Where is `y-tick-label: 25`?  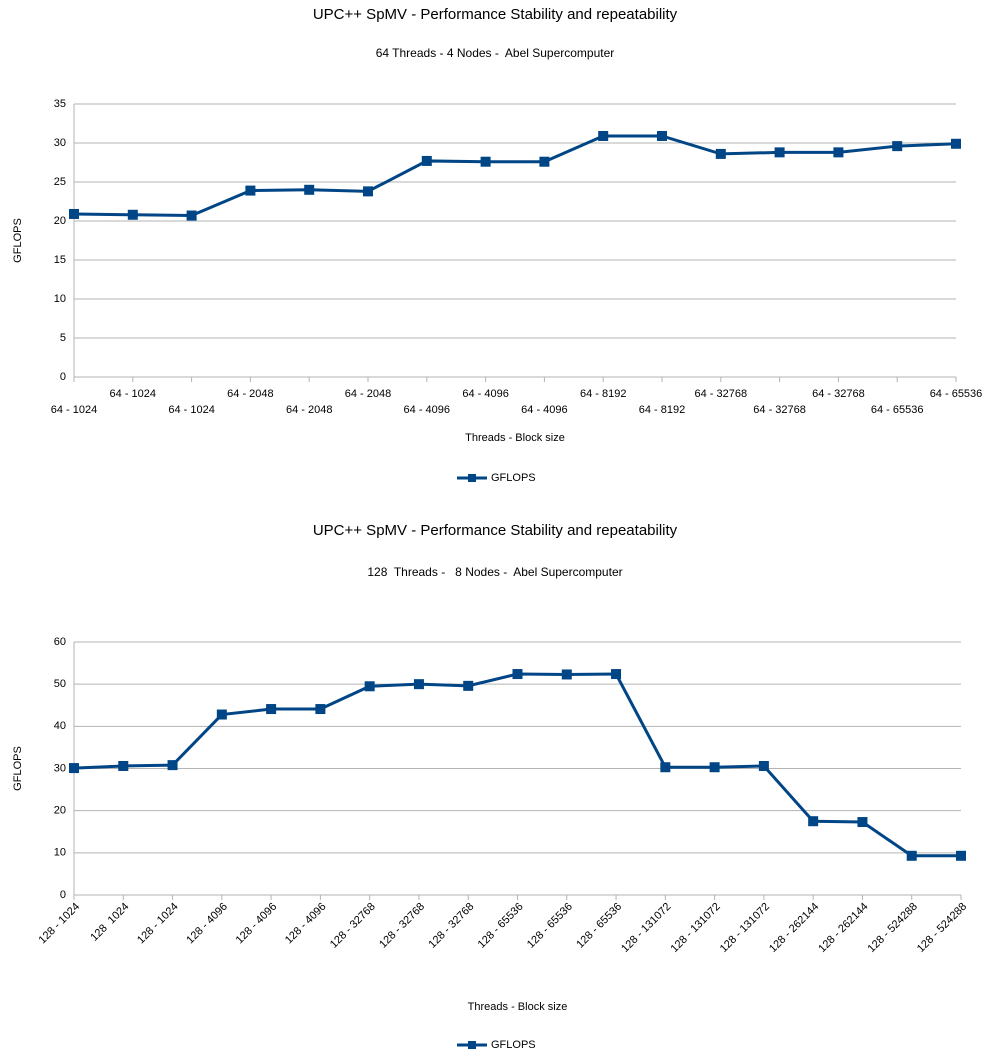
y-tick-label: 25 is located at coordinates (60, 182).